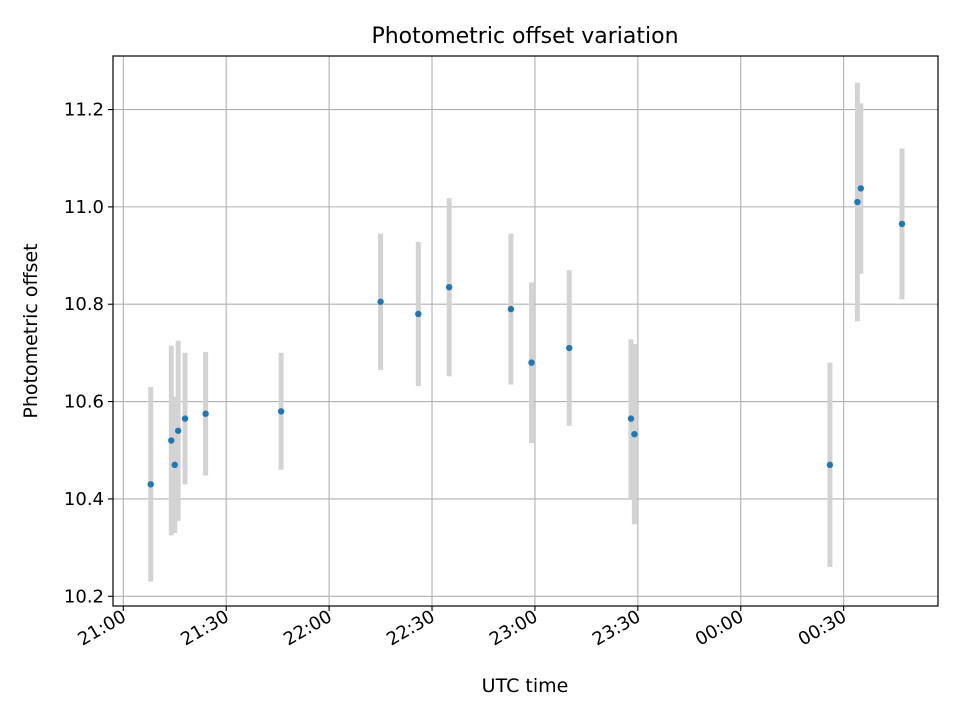  I want to click on y-axis-ticks: 10.2 10.4 10.6 10.8 11.0 11.2, so click(88, 353).